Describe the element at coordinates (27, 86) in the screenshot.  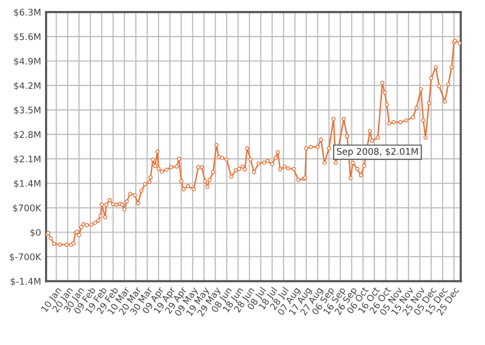
I see `y-tick-label: $4.2M` at that location.